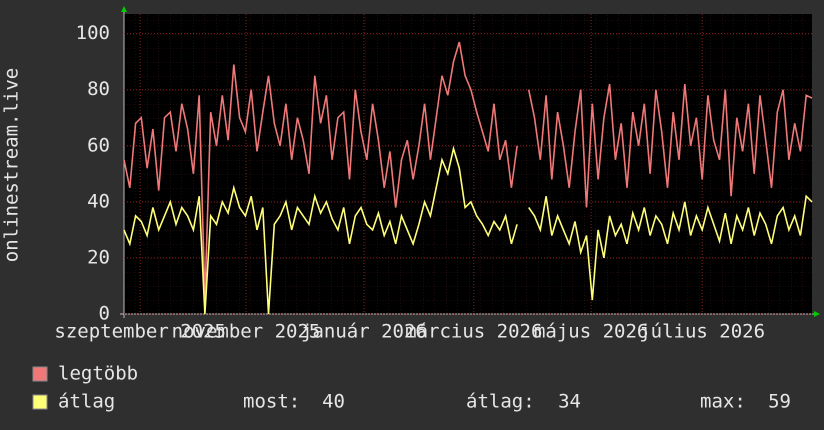 The height and width of the screenshot is (430, 824). Describe the element at coordinates (779, 402) in the screenshot. I see `stat-value: 59` at that location.